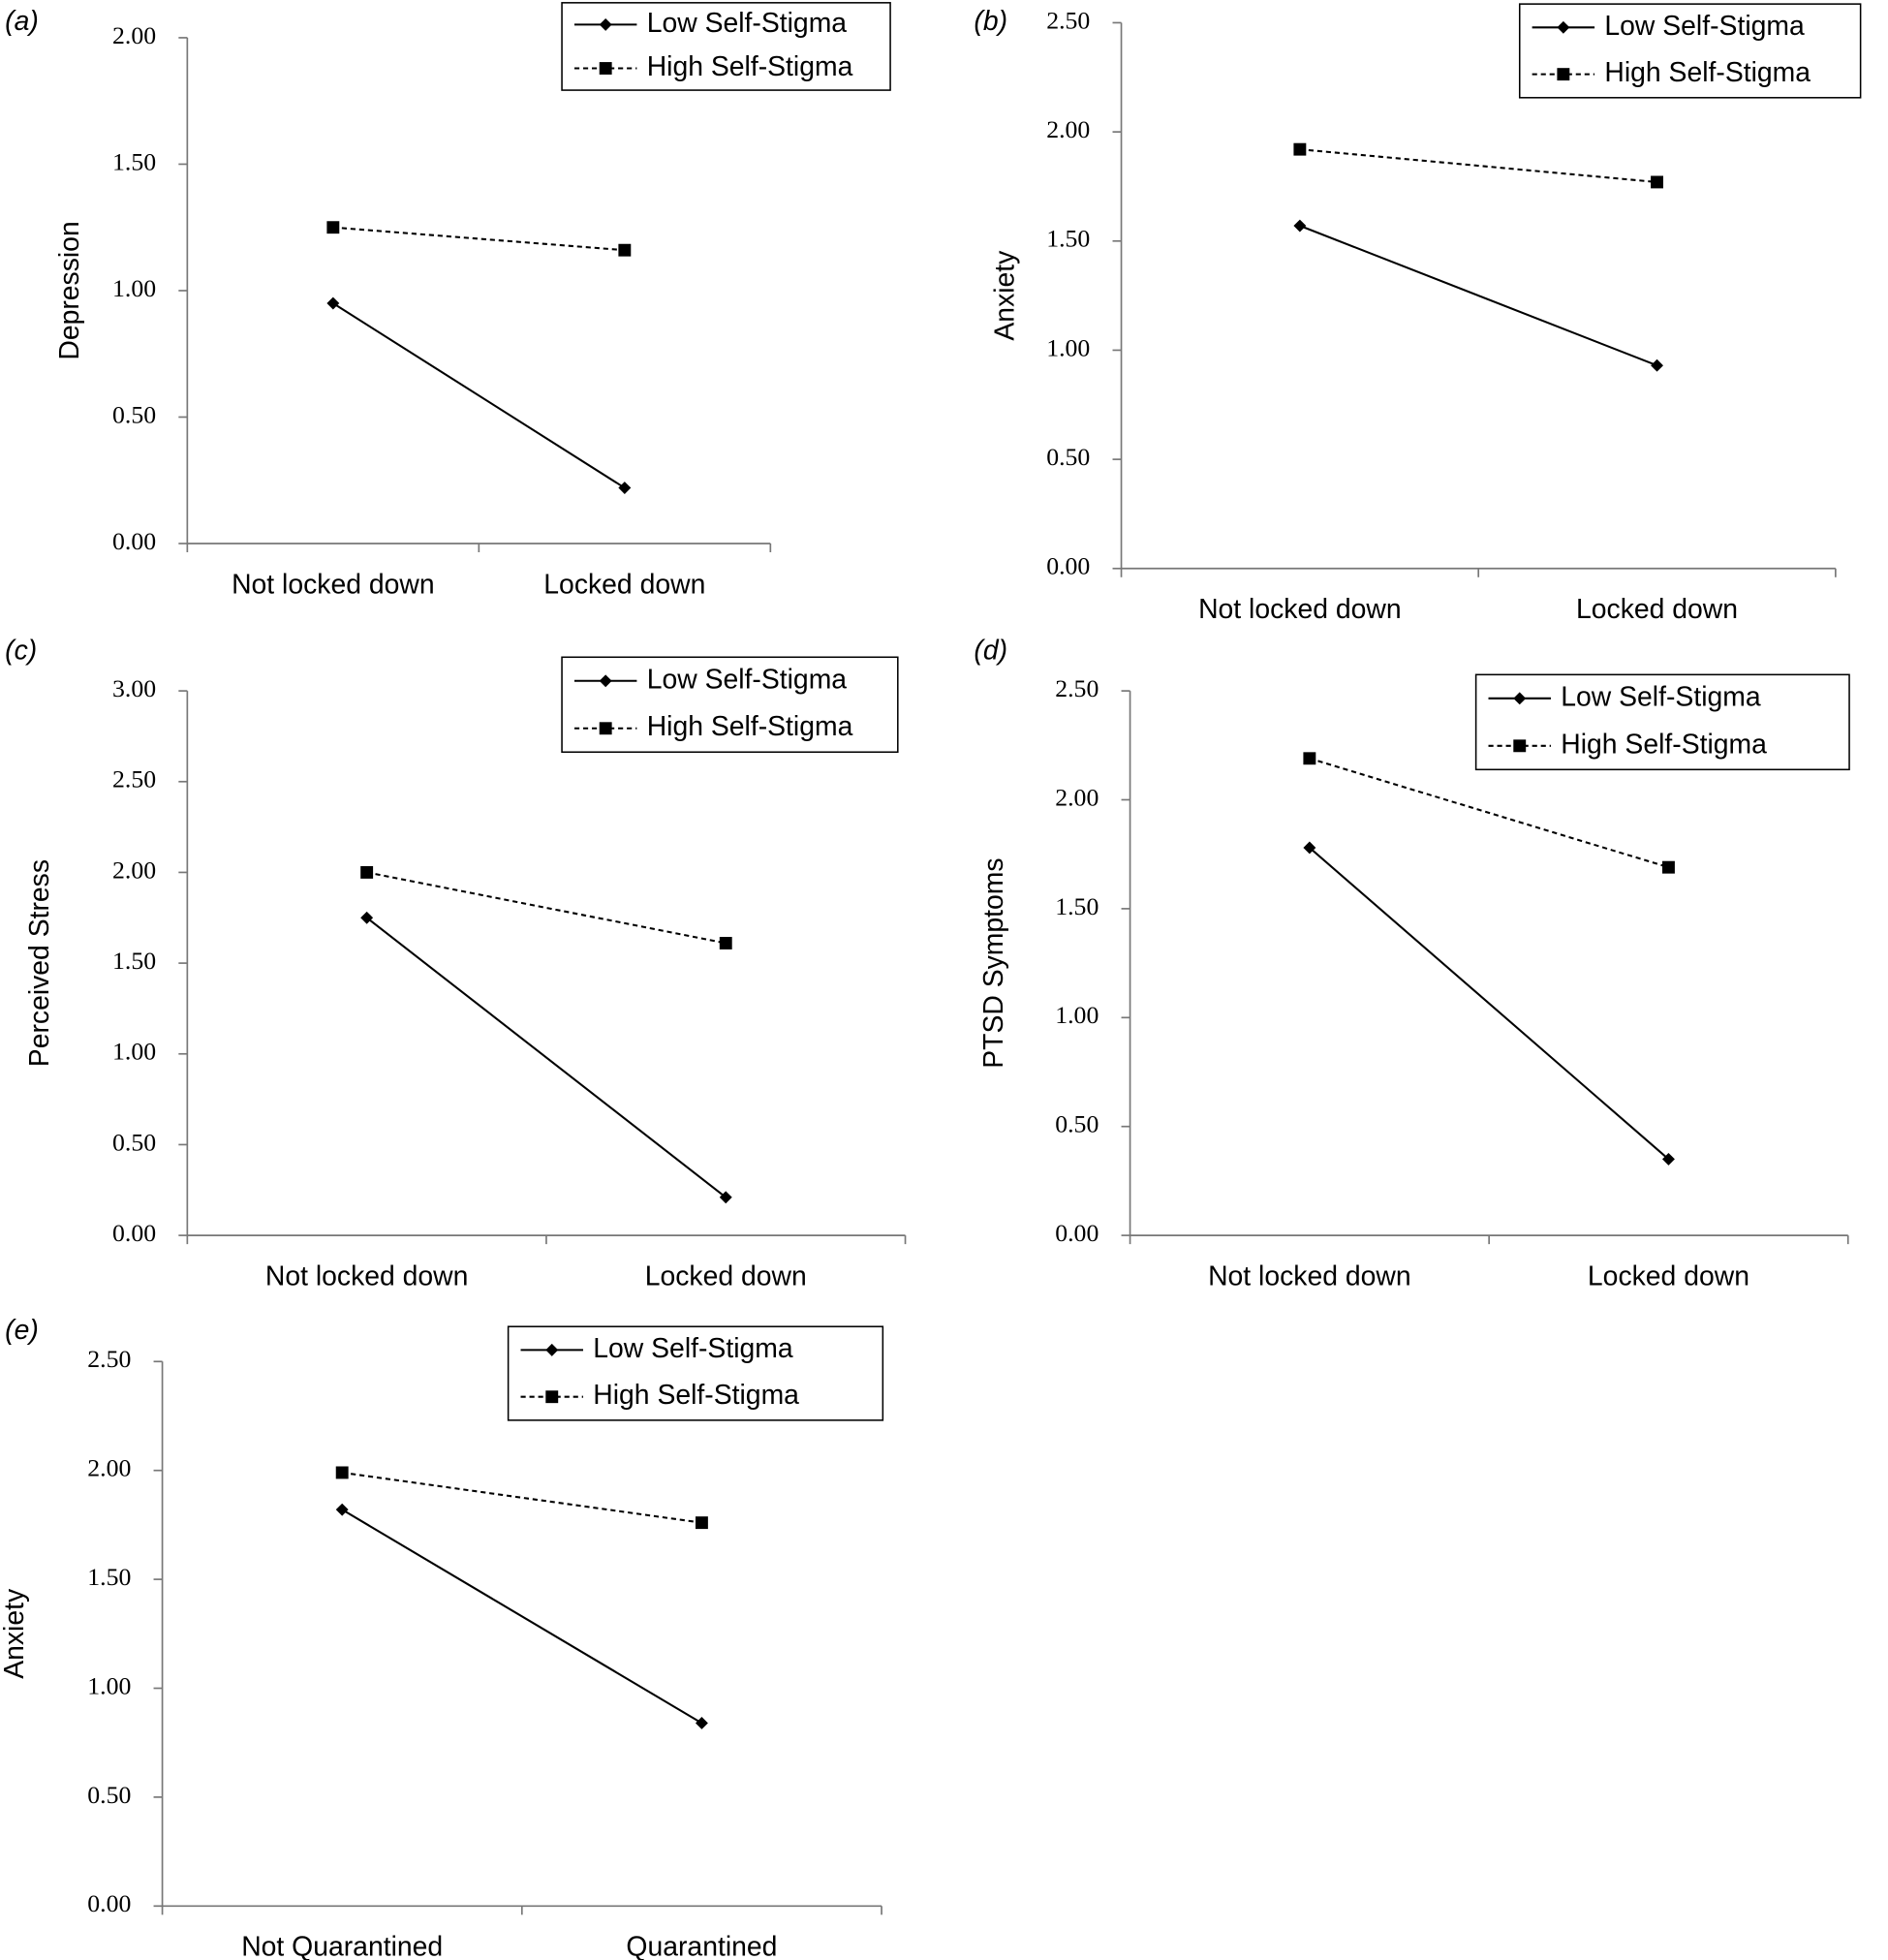  Describe the element at coordinates (134, 688) in the screenshot. I see `y-tick-label: 3.00` at that location.